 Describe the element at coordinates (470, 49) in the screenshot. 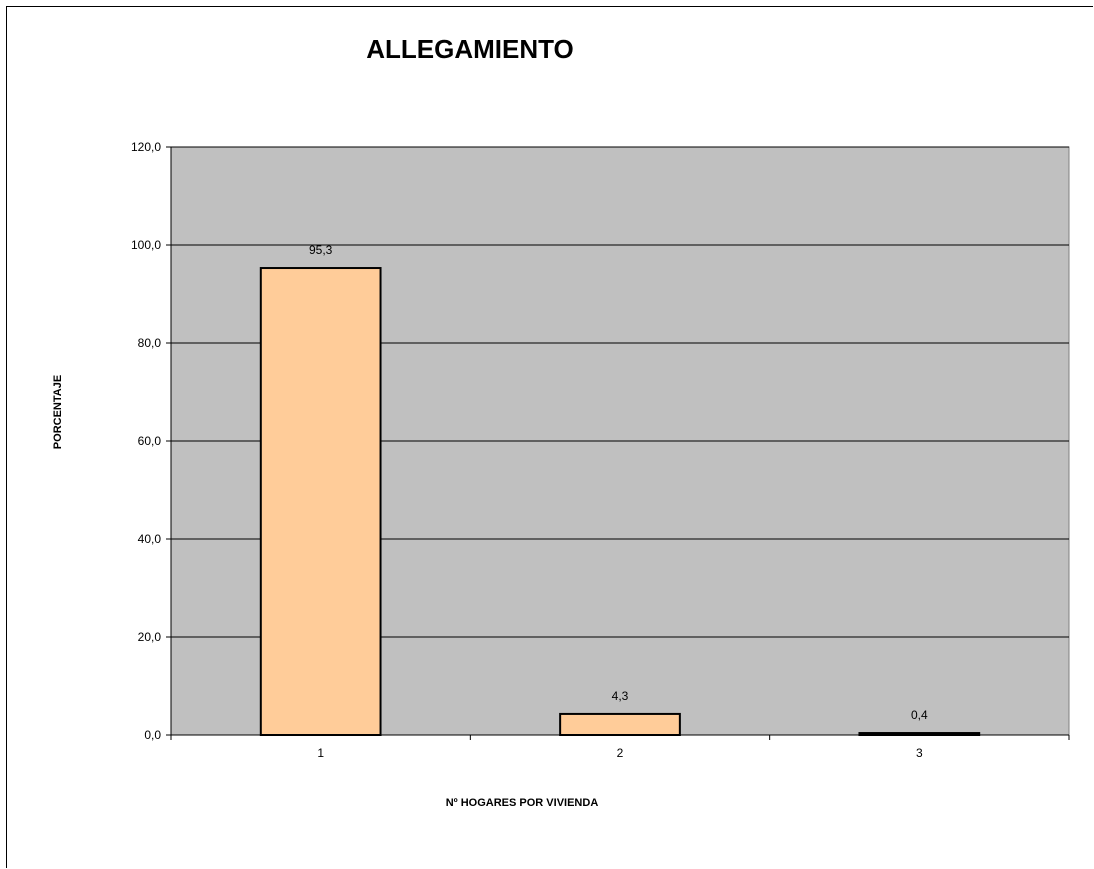

I see `chart-title: ALLEGAMIENTO` at that location.